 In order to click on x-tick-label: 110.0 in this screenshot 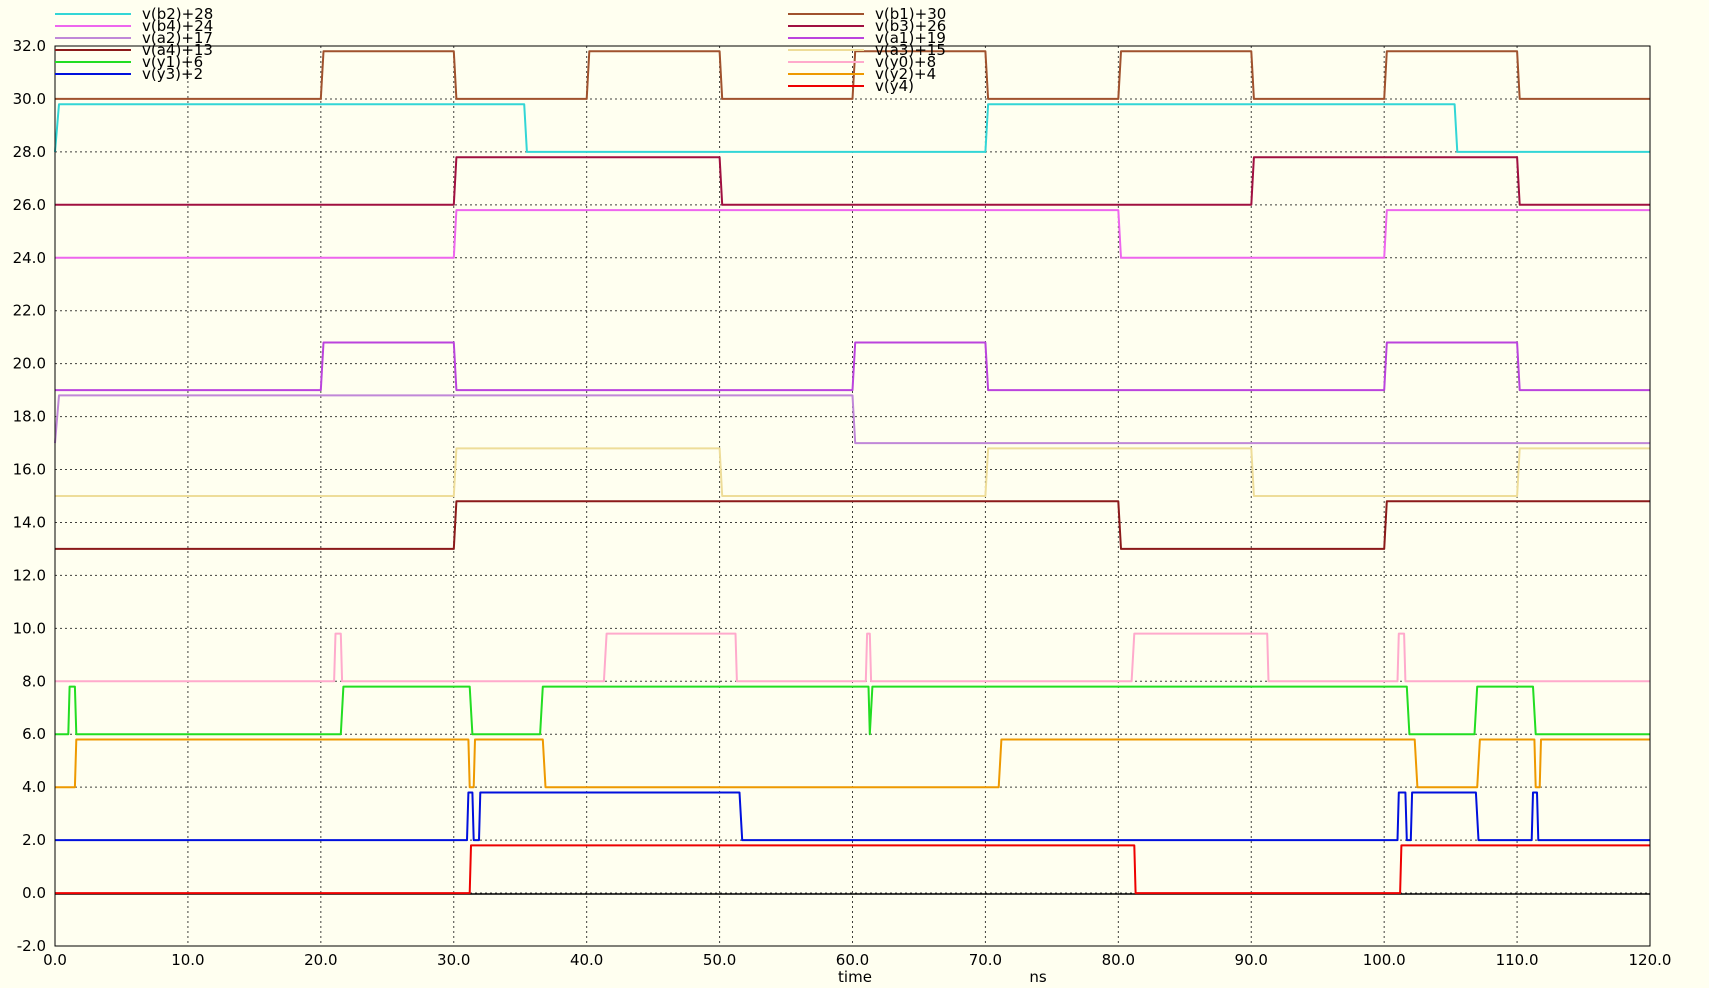, I will do `click(1517, 960)`.